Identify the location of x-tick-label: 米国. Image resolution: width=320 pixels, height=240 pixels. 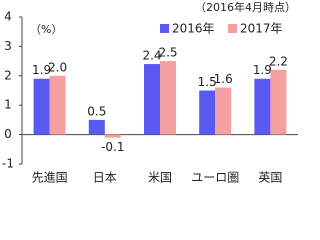
(160, 178).